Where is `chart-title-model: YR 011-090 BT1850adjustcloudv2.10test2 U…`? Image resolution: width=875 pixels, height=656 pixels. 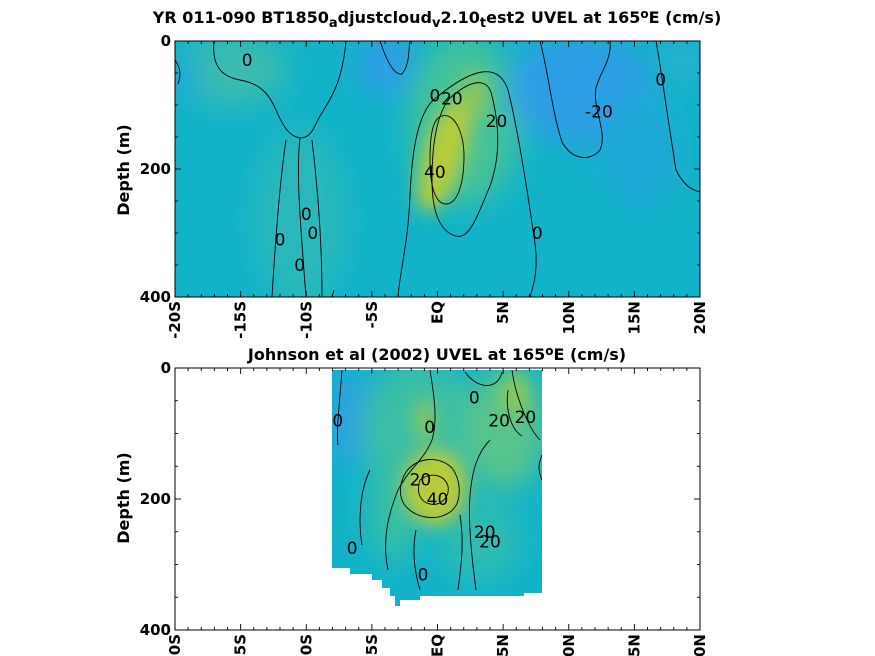 chart-title-model: YR 011-090 BT1850adjustcloudv2.10test2 U… is located at coordinates (437, 19).